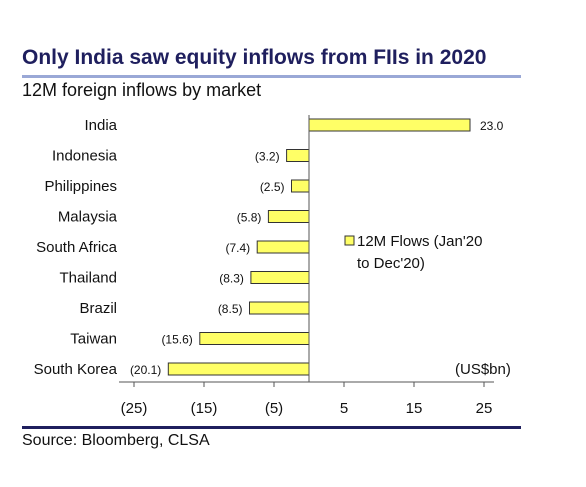 This screenshot has height=487, width=586. What do you see at coordinates (204, 408) in the screenshot?
I see `x-tick-label: (15)` at bounding box center [204, 408].